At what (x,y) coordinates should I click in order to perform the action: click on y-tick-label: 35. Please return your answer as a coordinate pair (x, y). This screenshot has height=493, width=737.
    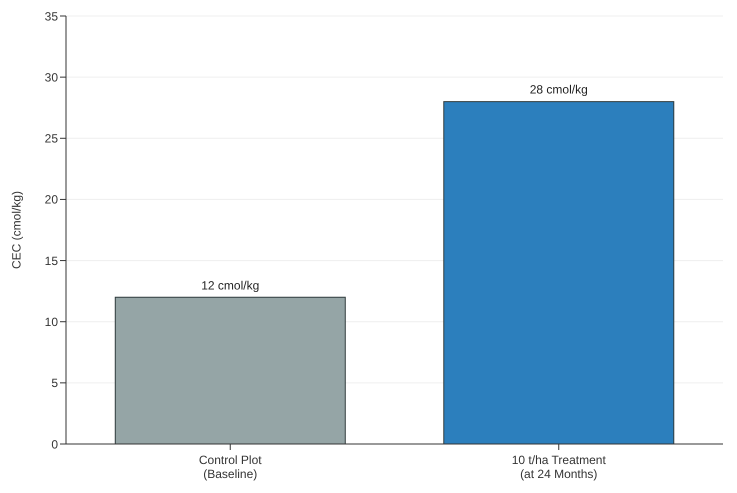
    Looking at the image, I should click on (51, 16).